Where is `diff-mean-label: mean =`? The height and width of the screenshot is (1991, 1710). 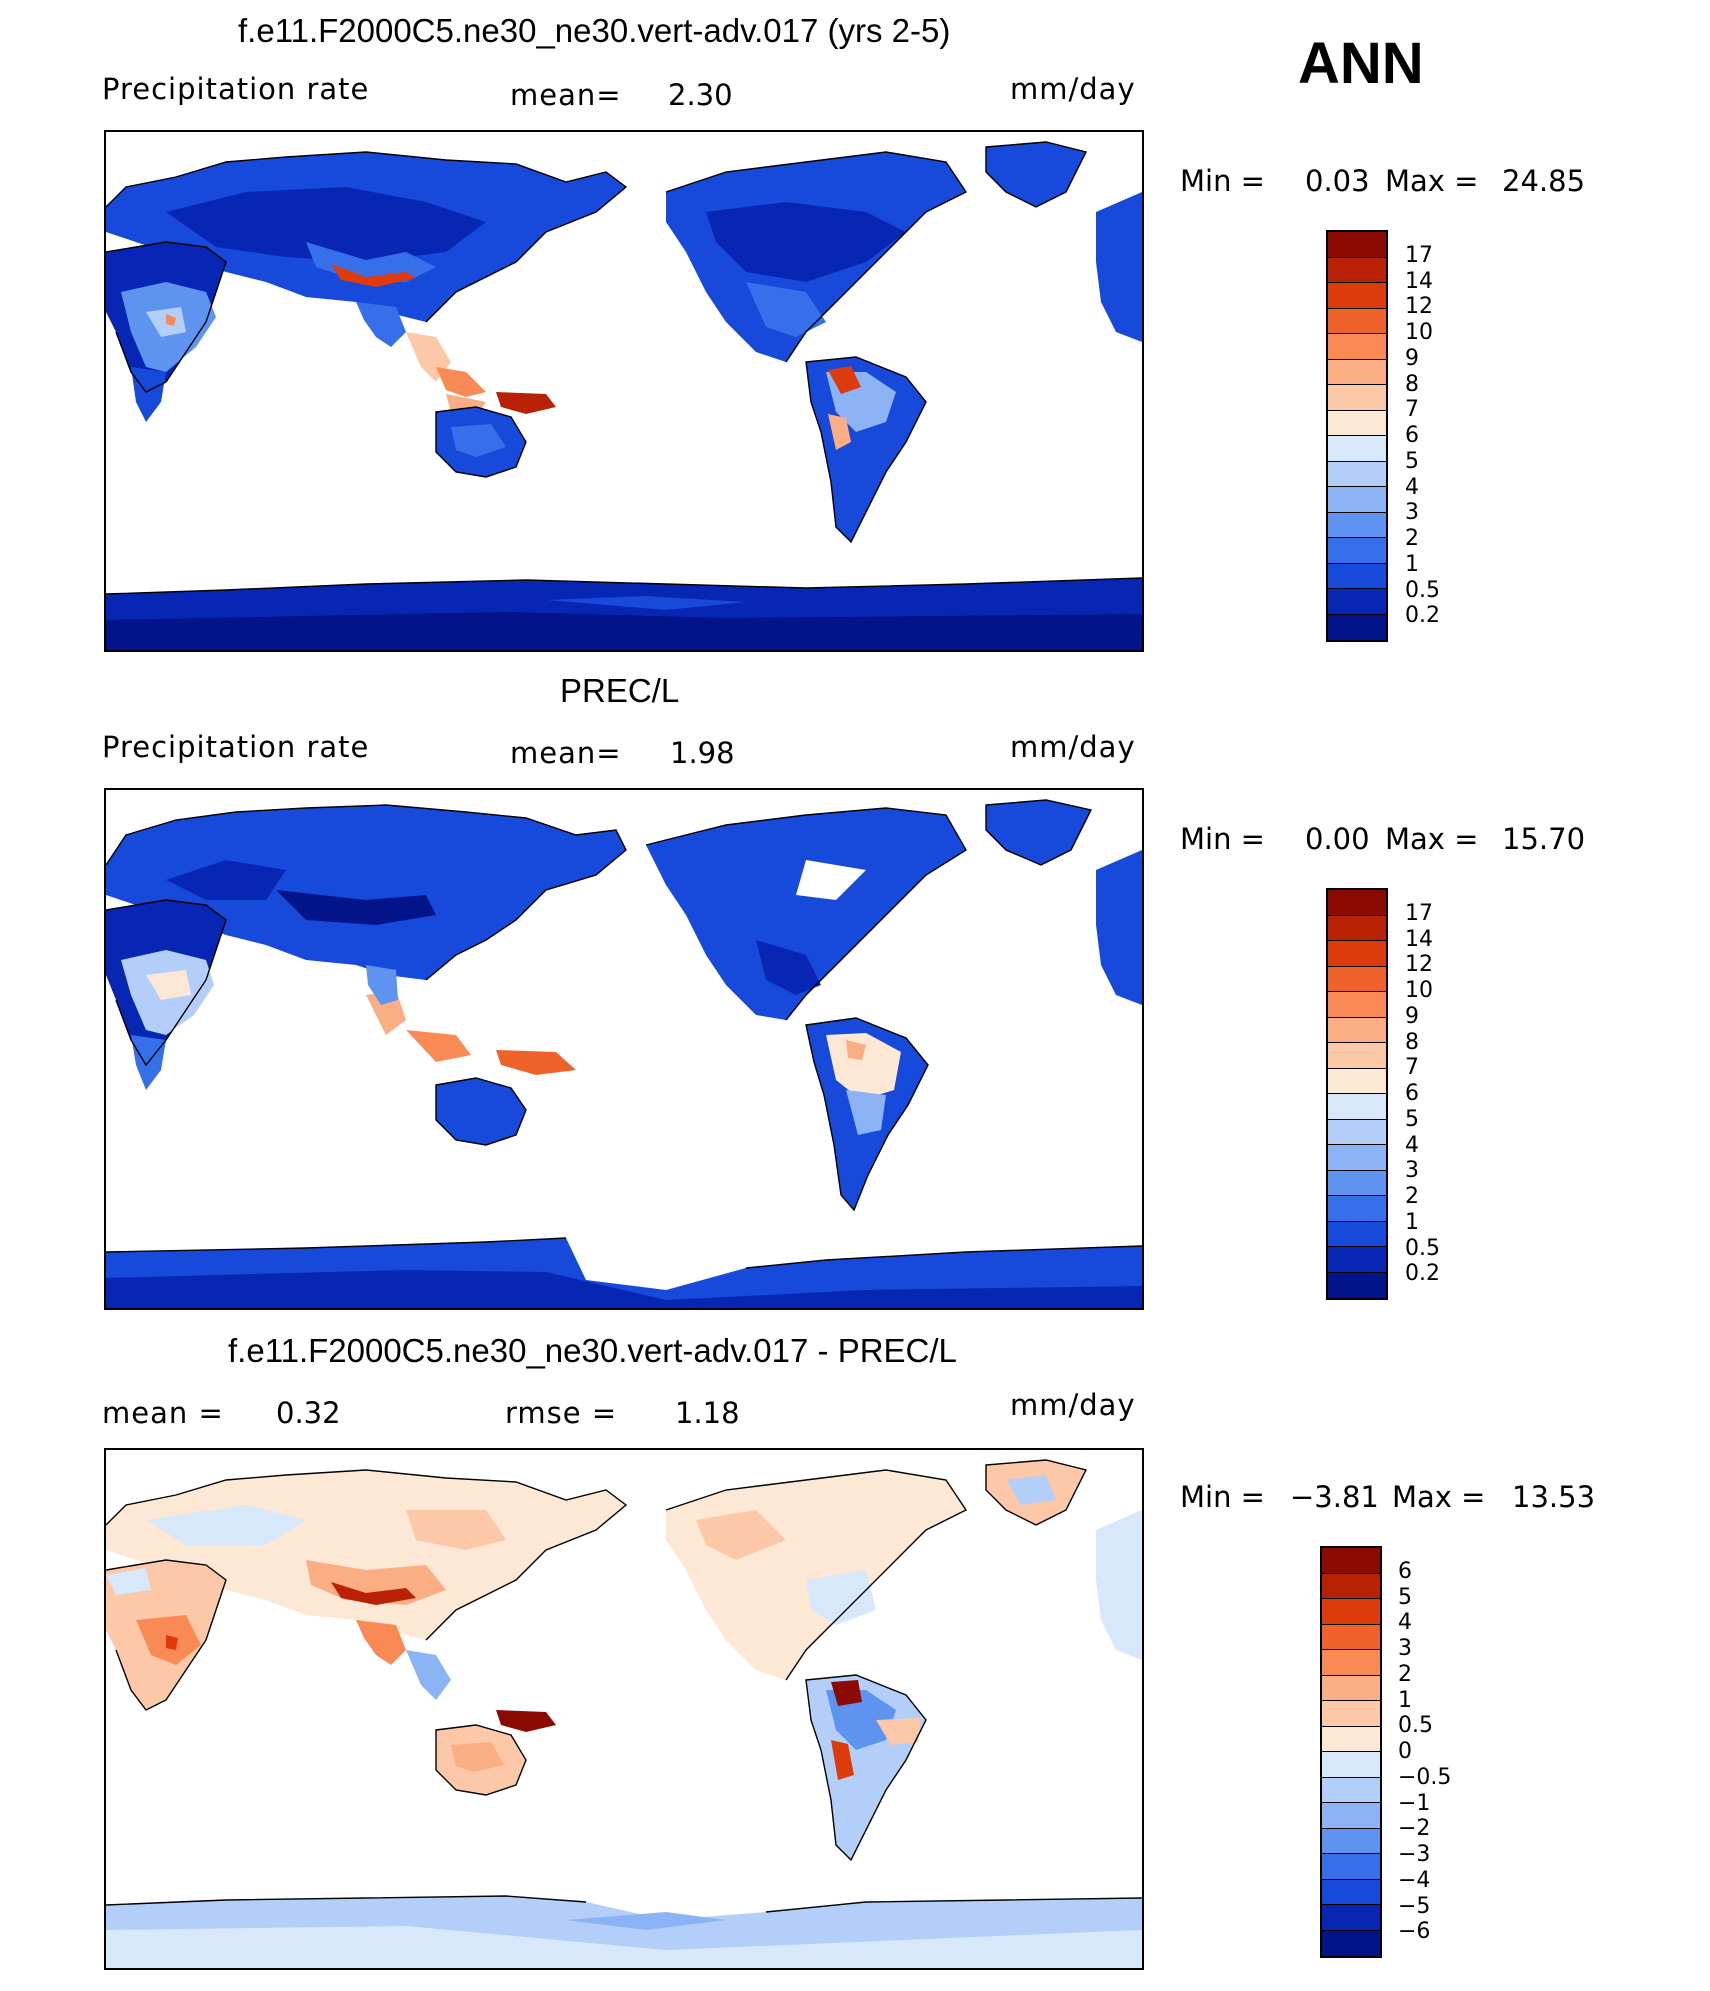
diff-mean-label: mean = is located at coordinates (163, 1413).